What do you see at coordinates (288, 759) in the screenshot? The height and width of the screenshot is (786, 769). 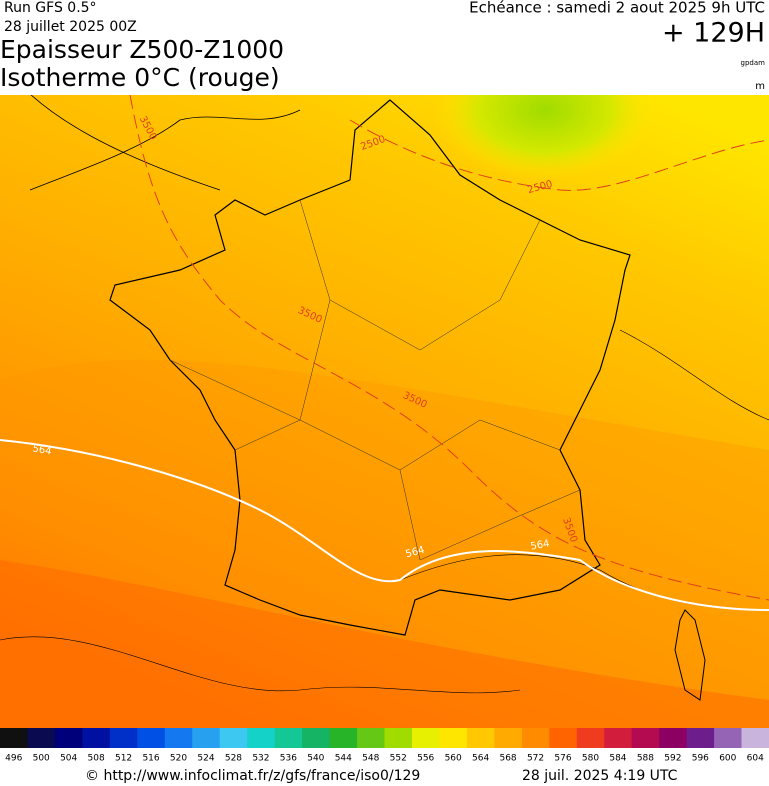 I see `colorbar-label: 536` at bounding box center [288, 759].